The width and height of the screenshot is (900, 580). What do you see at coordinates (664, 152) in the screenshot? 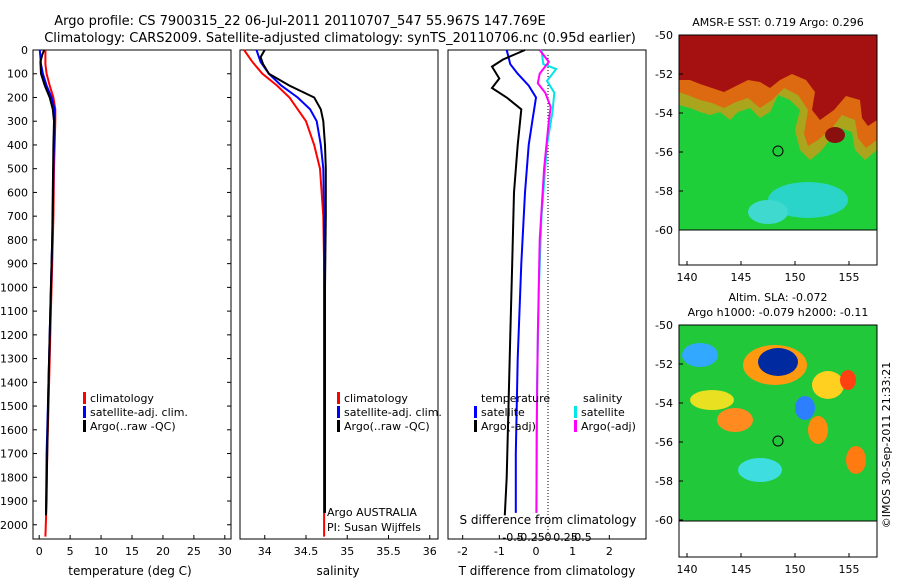
I see `lat-tick-label: -56` at bounding box center [664, 152].